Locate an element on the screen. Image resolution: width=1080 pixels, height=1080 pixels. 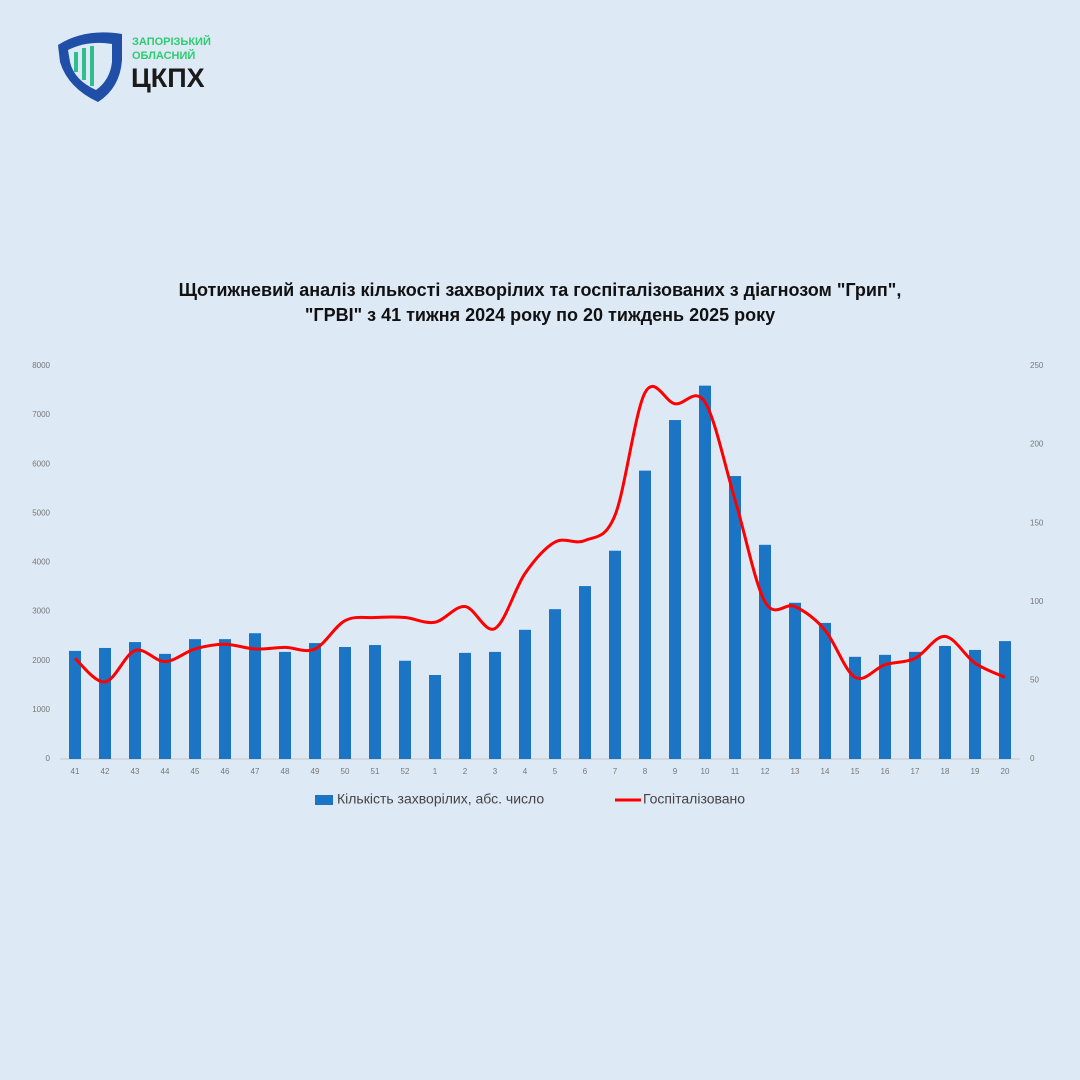
logo-name: ЦКПХ is located at coordinates (168, 78).